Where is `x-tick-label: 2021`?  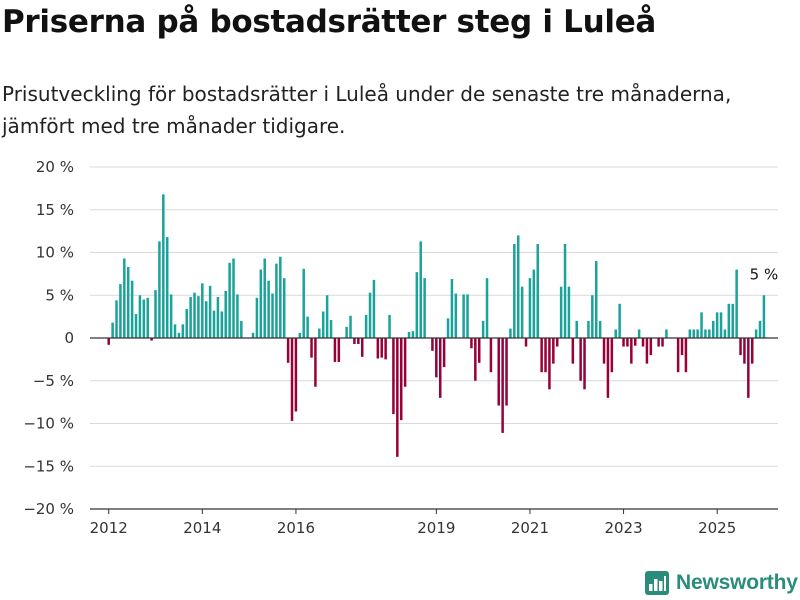 x-tick-label: 2021 is located at coordinates (530, 528).